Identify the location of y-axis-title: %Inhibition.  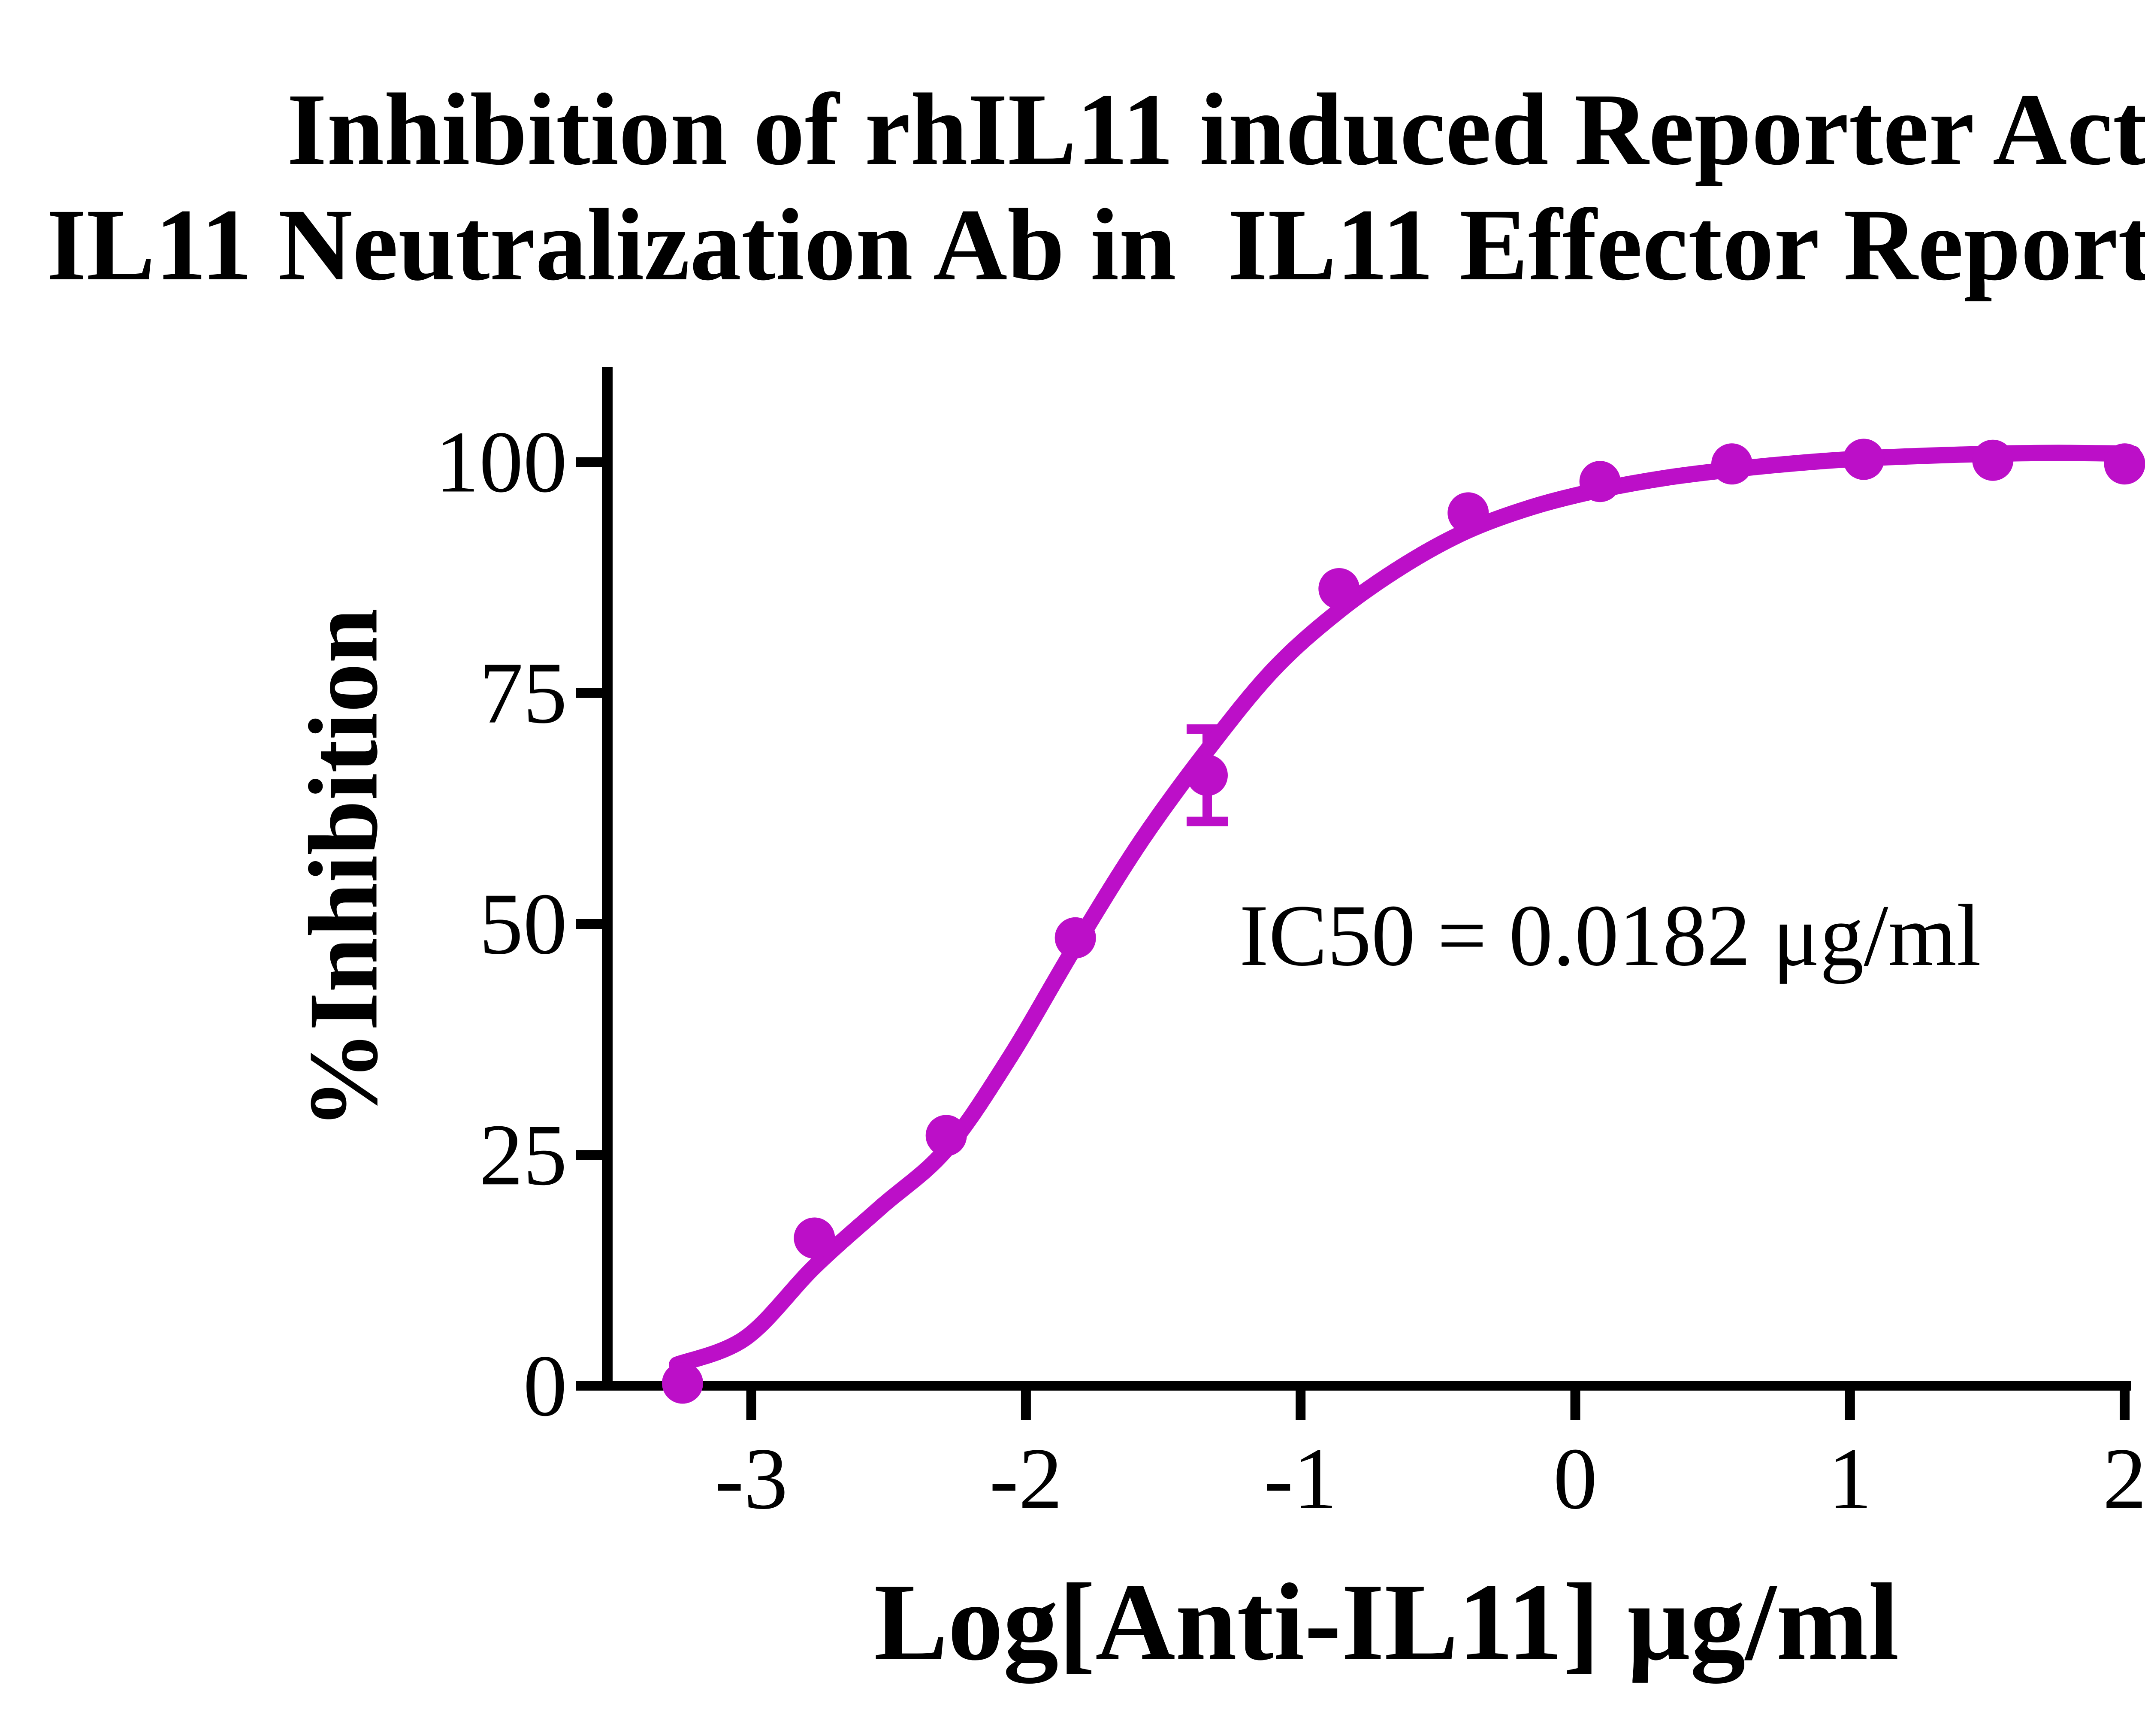
(343, 868).